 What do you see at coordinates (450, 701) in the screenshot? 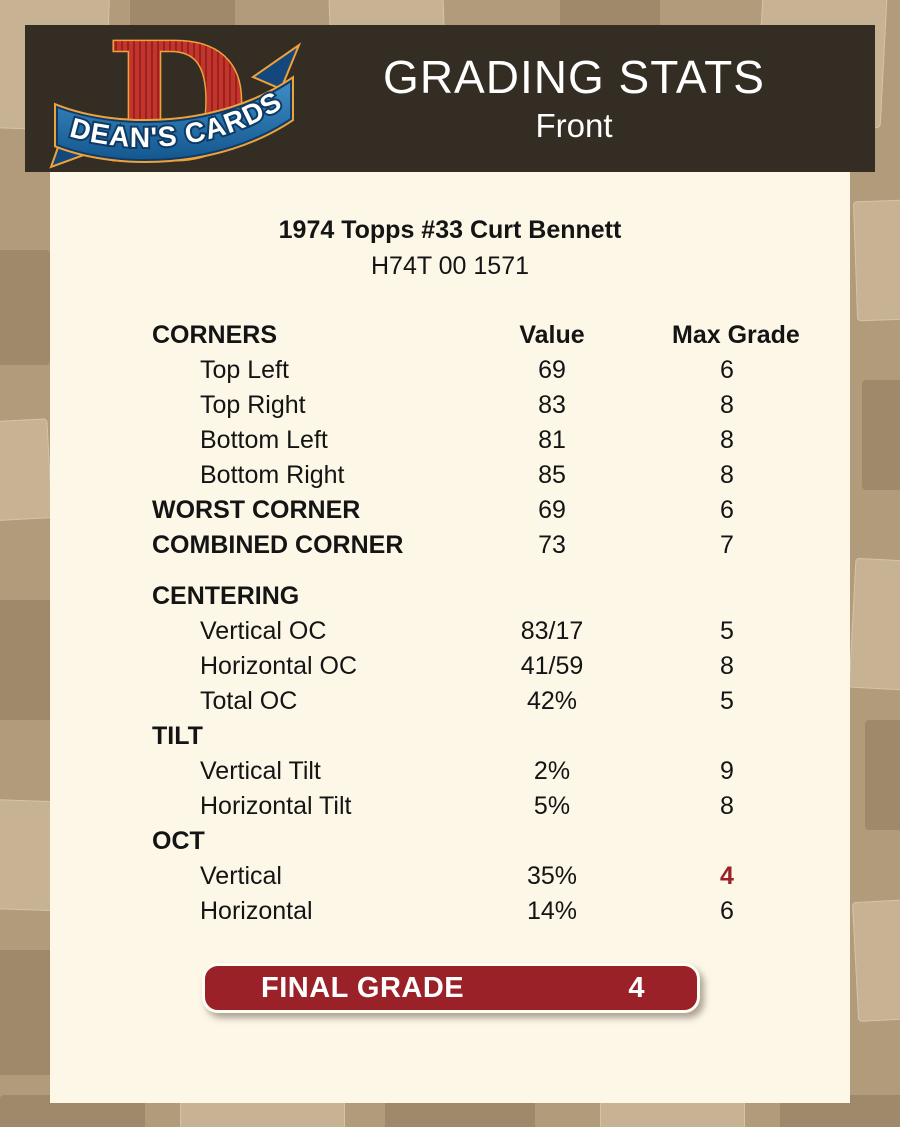
I see `table-row: Total OC 42% 5` at bounding box center [450, 701].